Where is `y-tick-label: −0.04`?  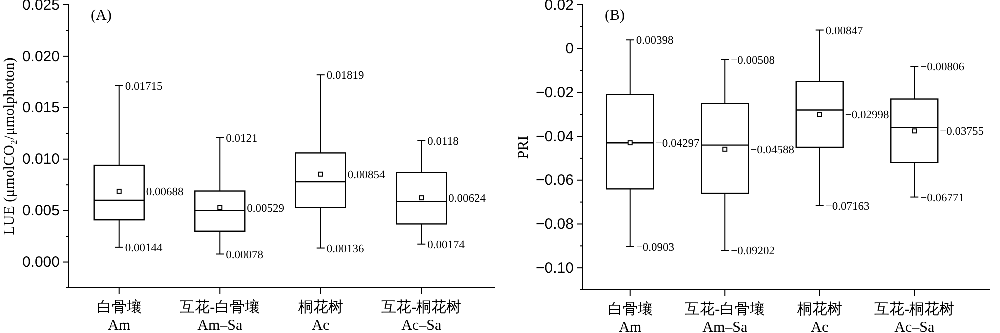
y-tick-label: −0.04 is located at coordinates (555, 137).